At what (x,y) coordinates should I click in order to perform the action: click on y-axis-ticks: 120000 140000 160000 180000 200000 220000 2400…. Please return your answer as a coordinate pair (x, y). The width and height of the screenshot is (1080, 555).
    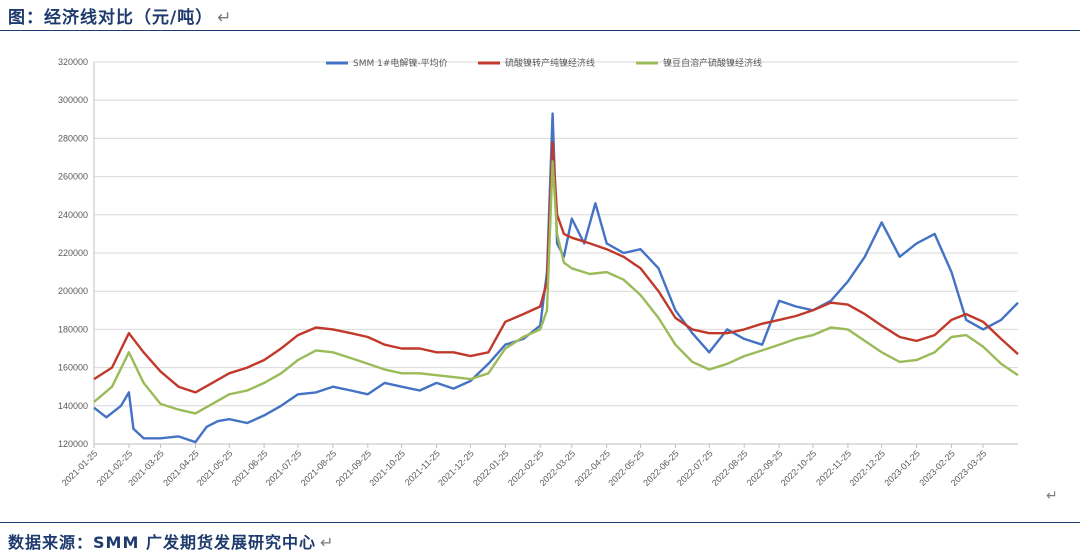
    Looking at the image, I should click on (73, 253).